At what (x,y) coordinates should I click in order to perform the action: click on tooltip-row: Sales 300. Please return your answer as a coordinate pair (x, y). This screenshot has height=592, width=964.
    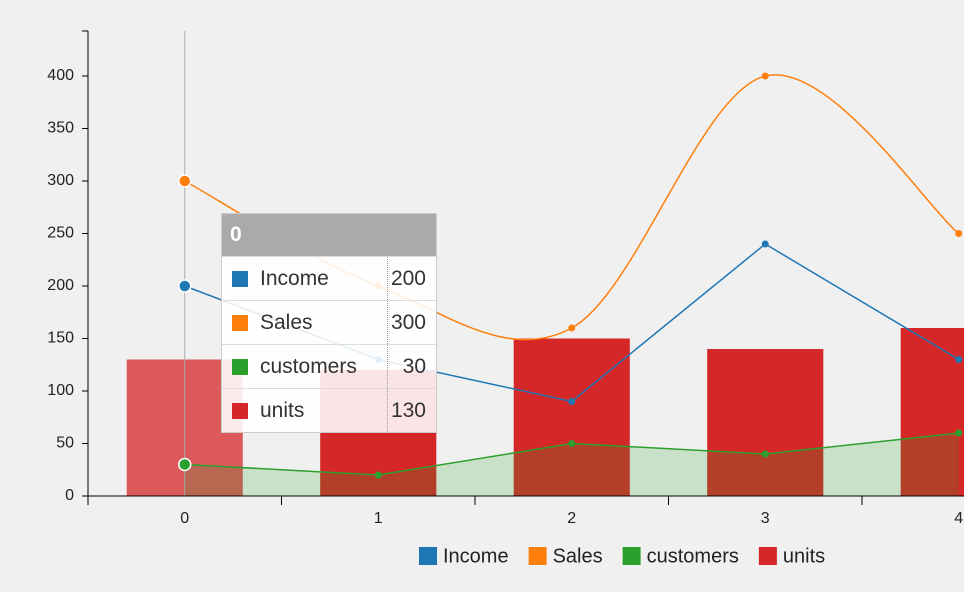
    Looking at the image, I should click on (329, 322).